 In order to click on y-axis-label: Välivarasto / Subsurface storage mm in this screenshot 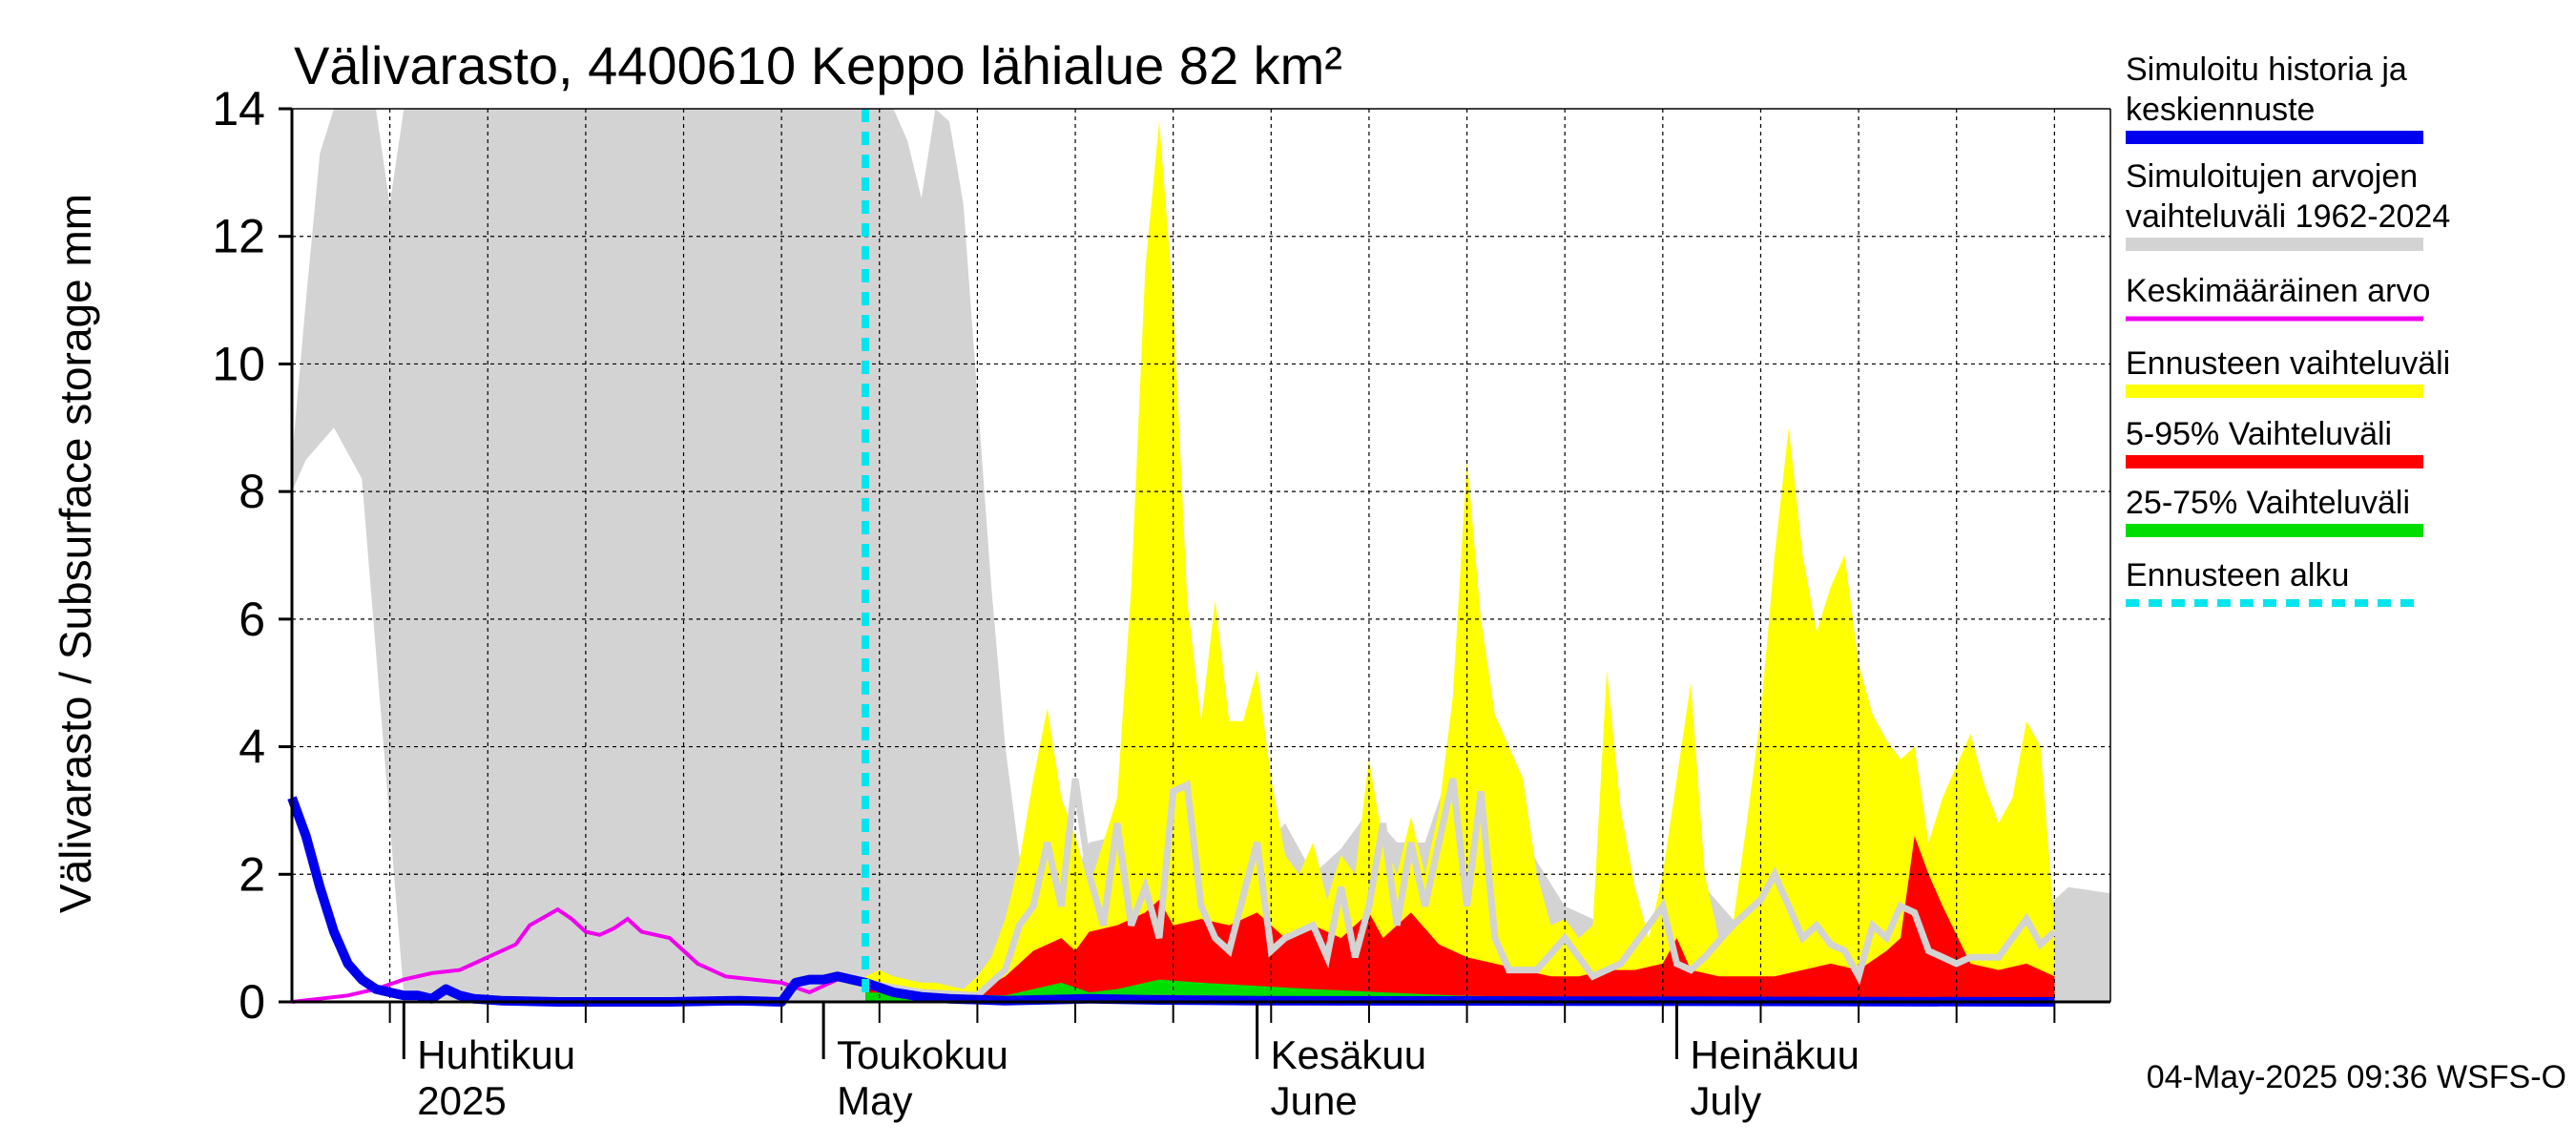, I will do `click(75, 553)`.